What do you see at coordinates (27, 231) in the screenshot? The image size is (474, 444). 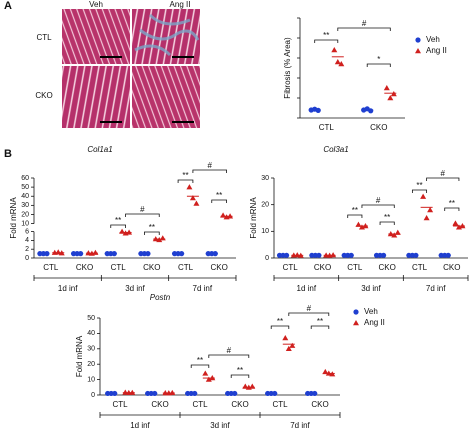 I see `y-tick-label: 6` at bounding box center [27, 231].